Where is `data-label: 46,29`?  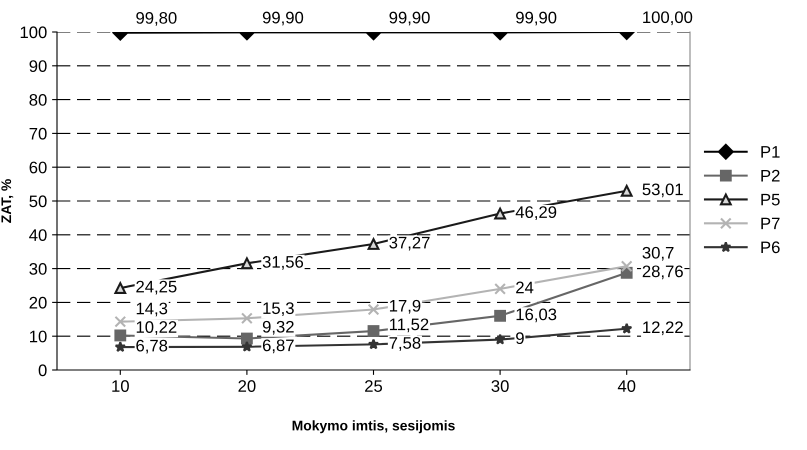
data-label: 46,29 is located at coordinates (536, 213).